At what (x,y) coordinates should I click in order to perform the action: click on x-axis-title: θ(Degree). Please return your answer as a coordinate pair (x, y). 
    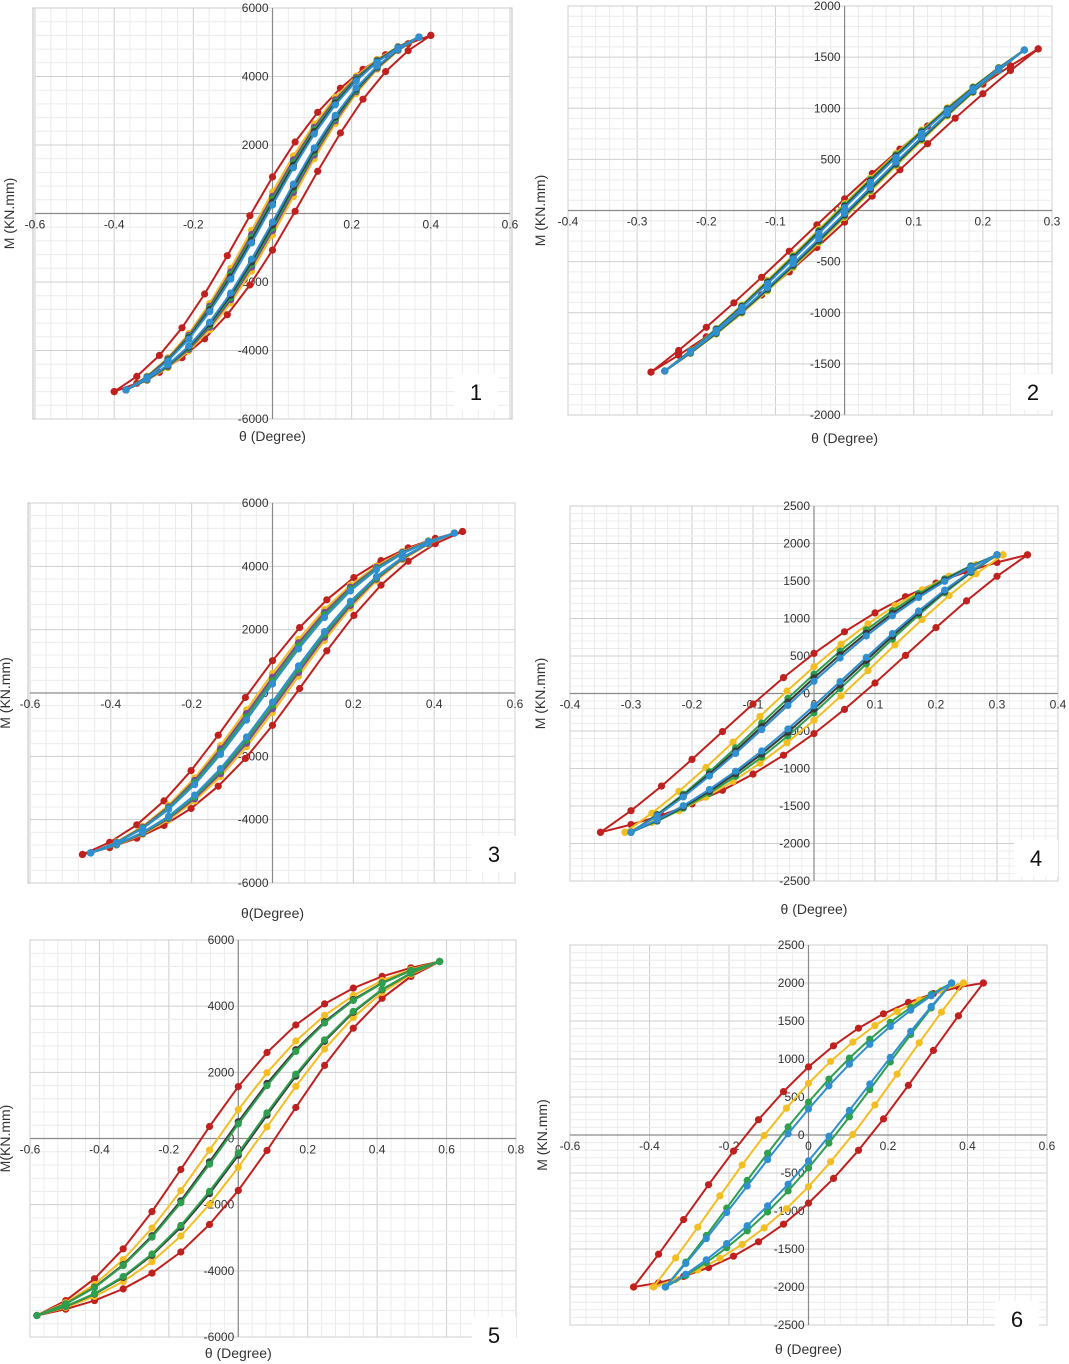
    Looking at the image, I should click on (272, 913).